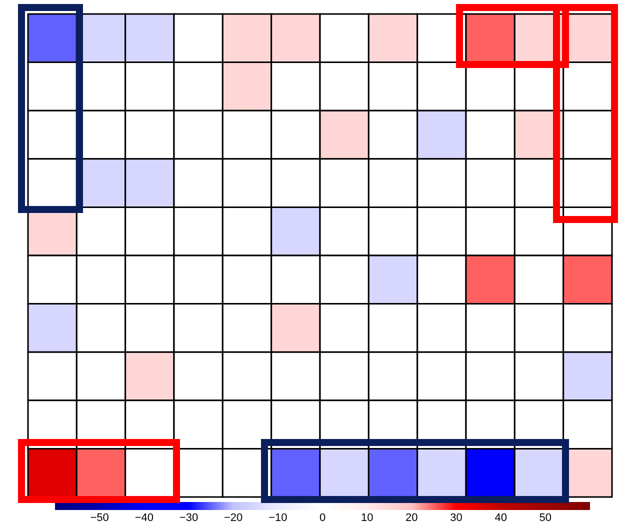 This screenshot has height=528, width=622. Describe the element at coordinates (188, 518) in the screenshot. I see `color-bar-label: −30` at that location.